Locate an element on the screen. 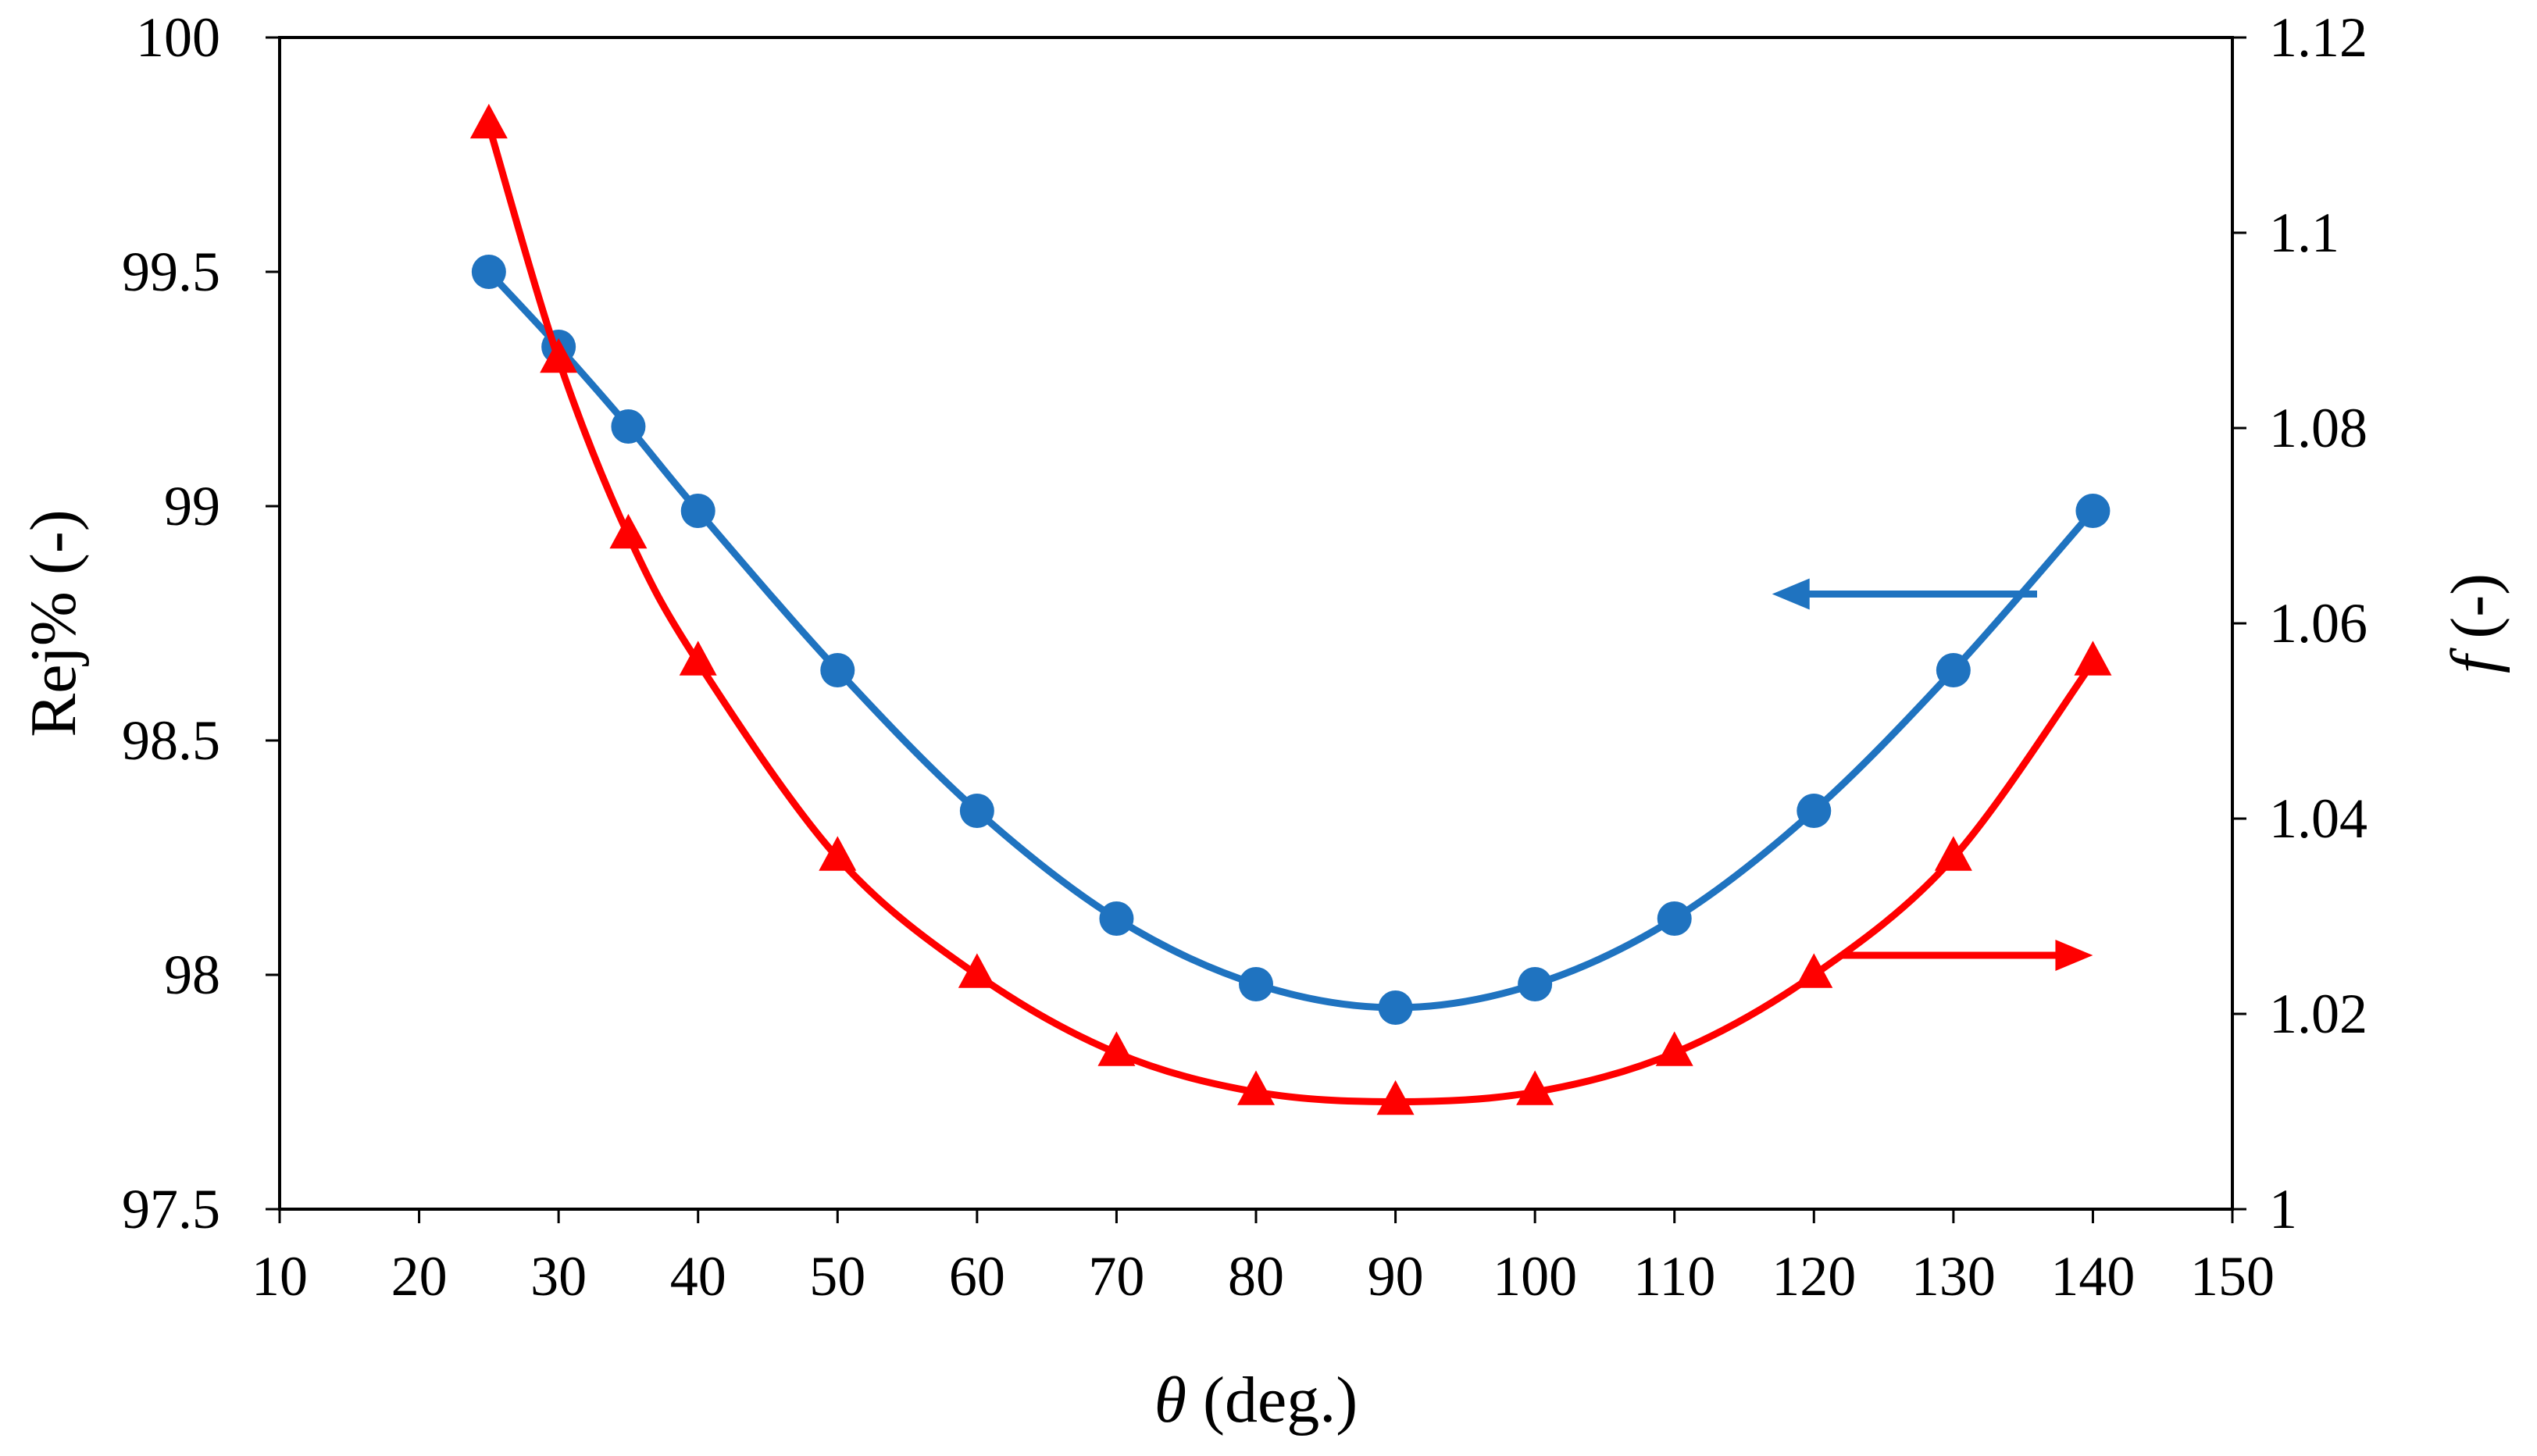  x-axis-title-symbol: θ is located at coordinates (1170, 1400).